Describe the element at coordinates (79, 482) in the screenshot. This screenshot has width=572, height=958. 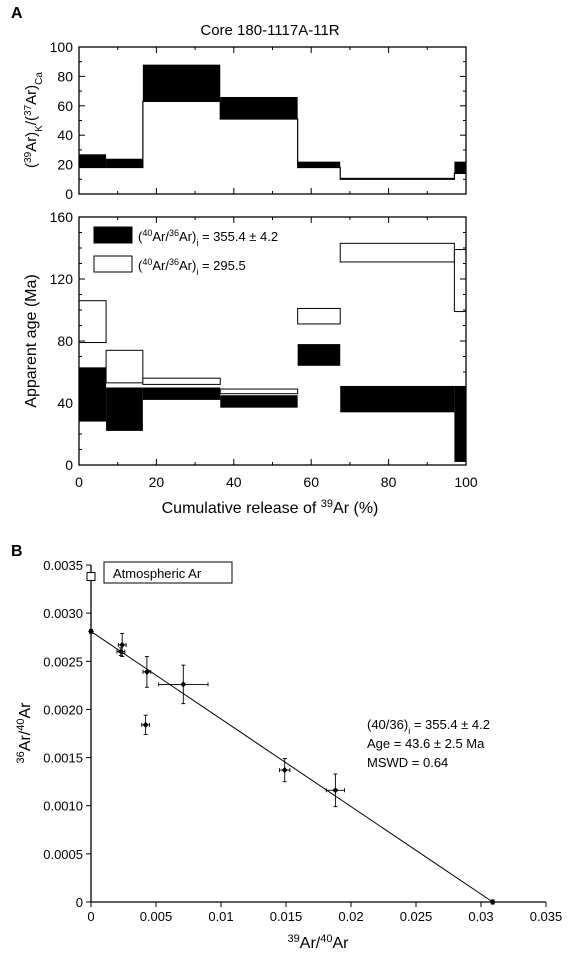
I see `age-xtick-label: 0` at that location.